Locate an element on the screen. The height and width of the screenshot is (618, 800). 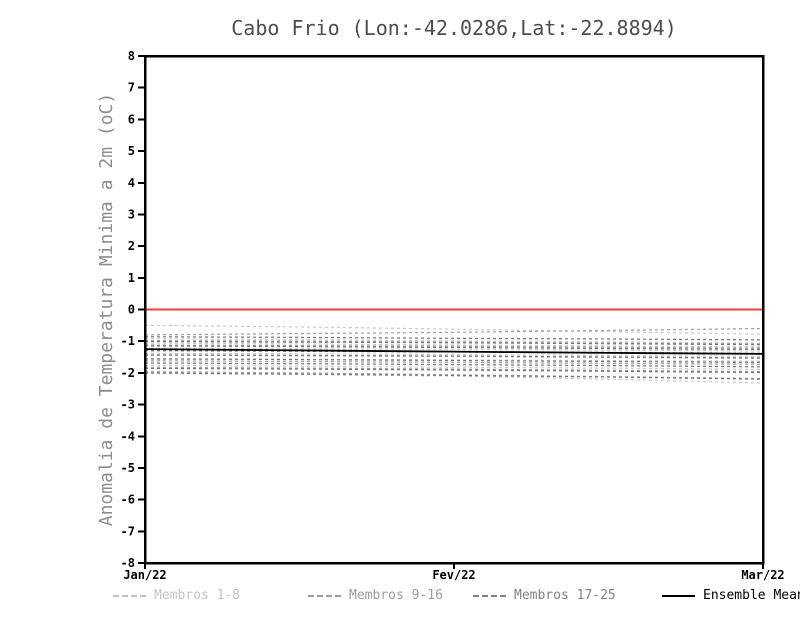
legend-item-membros-17-25: Membros 17-25 is located at coordinates (544, 596).